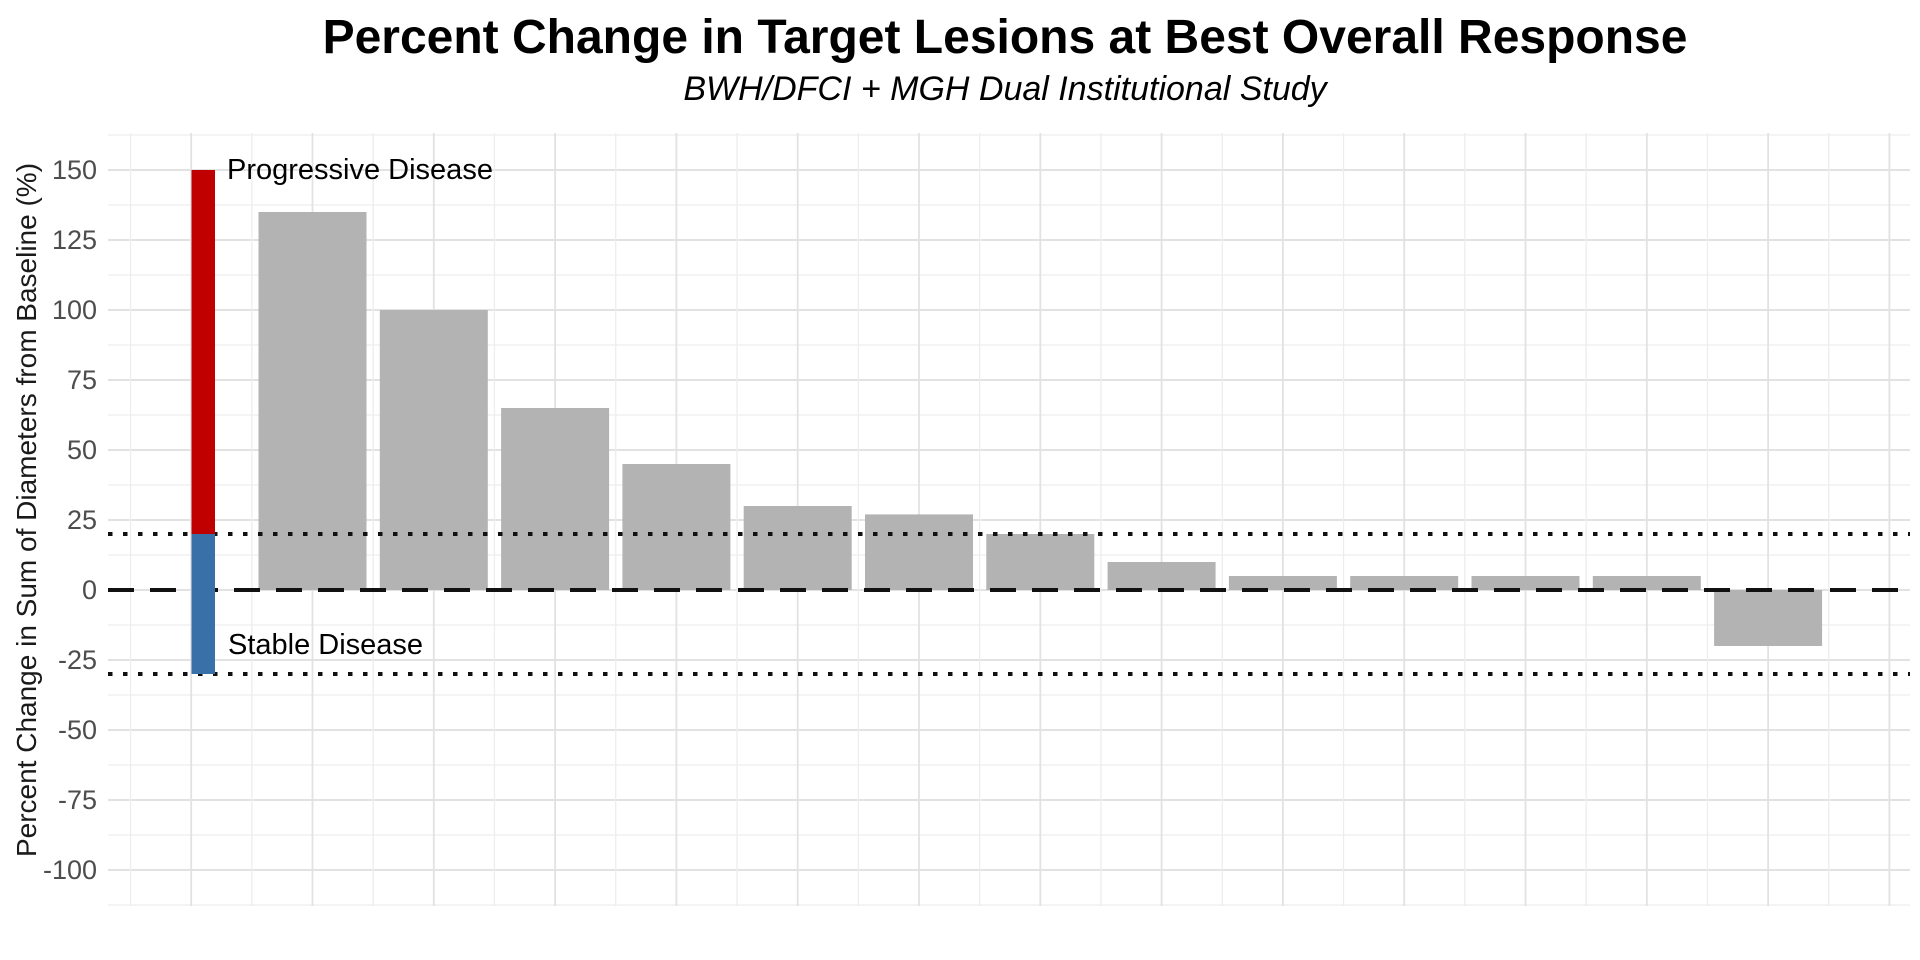  What do you see at coordinates (360, 170) in the screenshot?
I see `progressive-disease-label: Progressive Disease` at bounding box center [360, 170].